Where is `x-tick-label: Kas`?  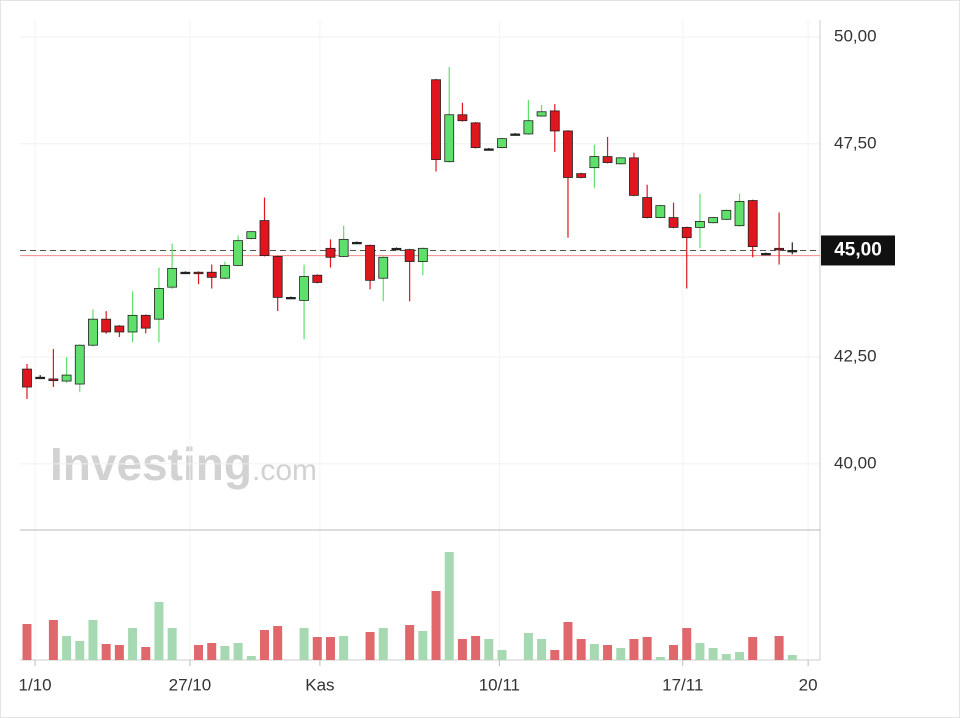
x-tick-label: Kas is located at coordinates (319, 684).